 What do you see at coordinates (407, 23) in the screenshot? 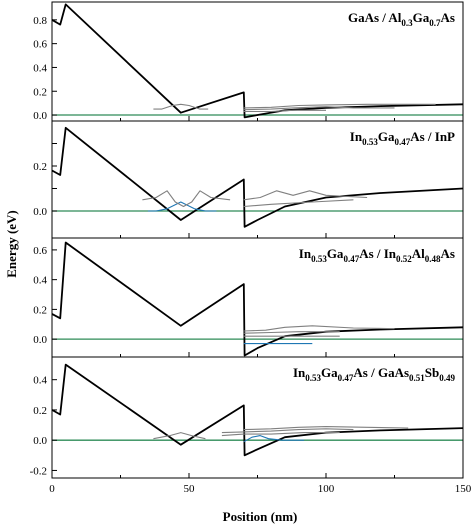
I see `title-subscript: 0.3` at bounding box center [407, 23].